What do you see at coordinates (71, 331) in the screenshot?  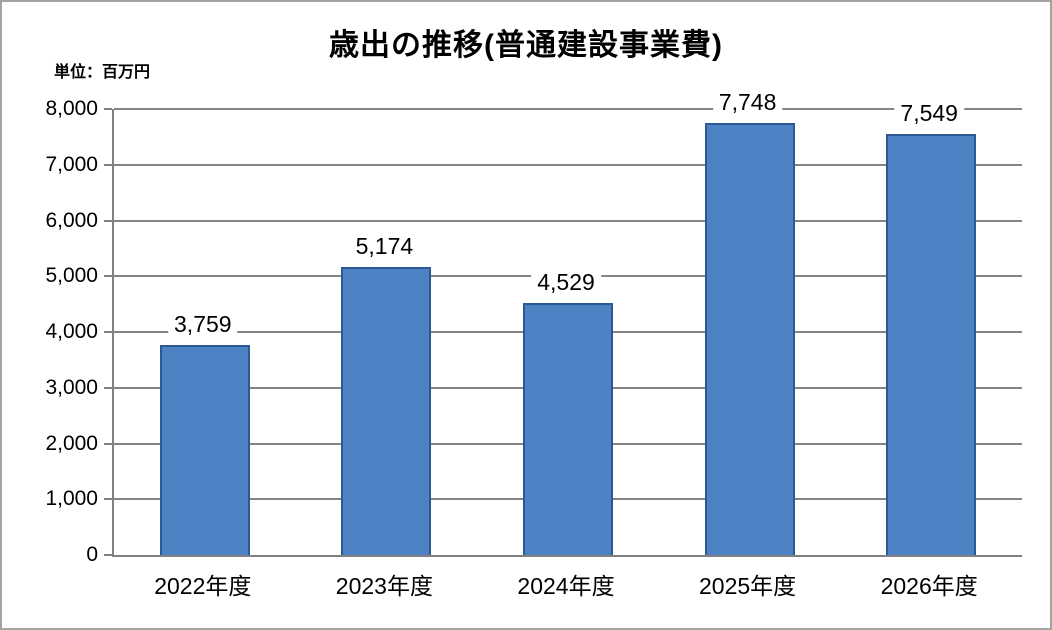 I see `y-axis-tick-label: 4,000` at bounding box center [71, 331].